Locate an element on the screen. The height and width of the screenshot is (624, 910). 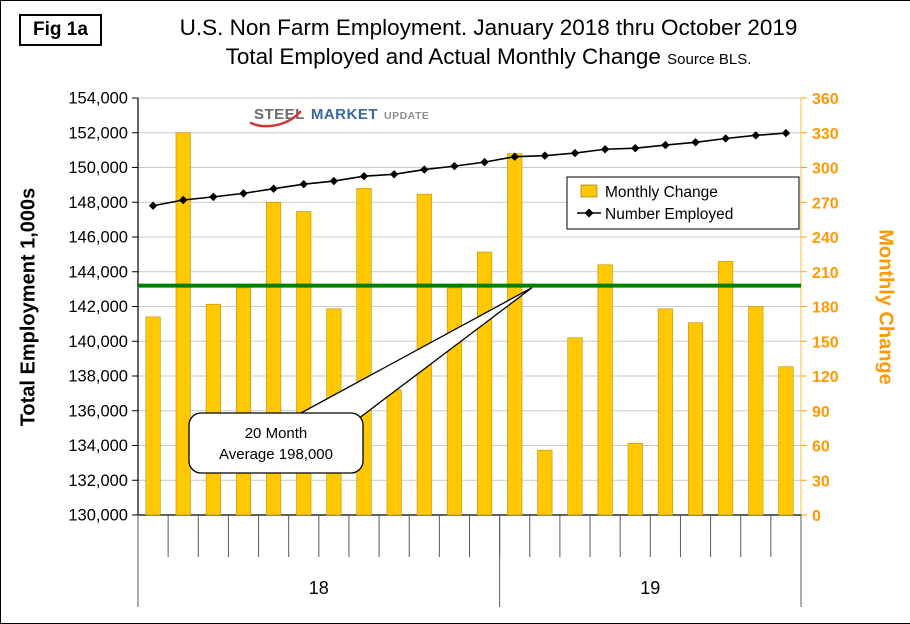
right-tick-label: 300 is located at coordinates (825, 169).